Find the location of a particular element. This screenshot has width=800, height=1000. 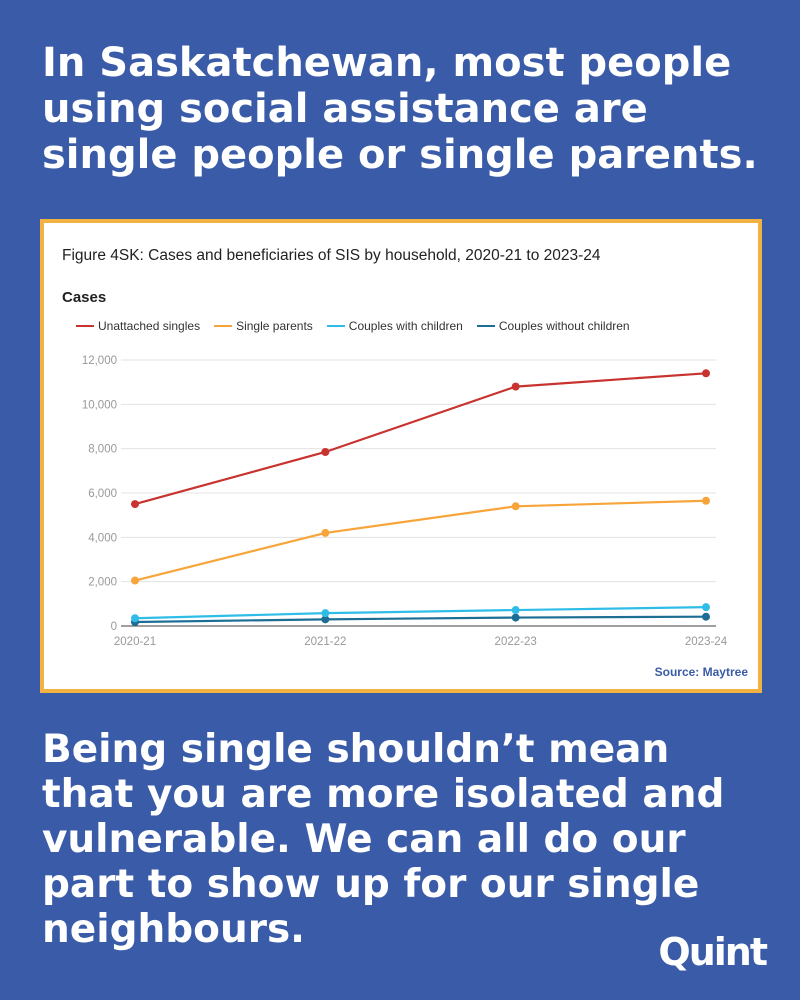

y-tick-label: 8,000 is located at coordinates (102, 450).